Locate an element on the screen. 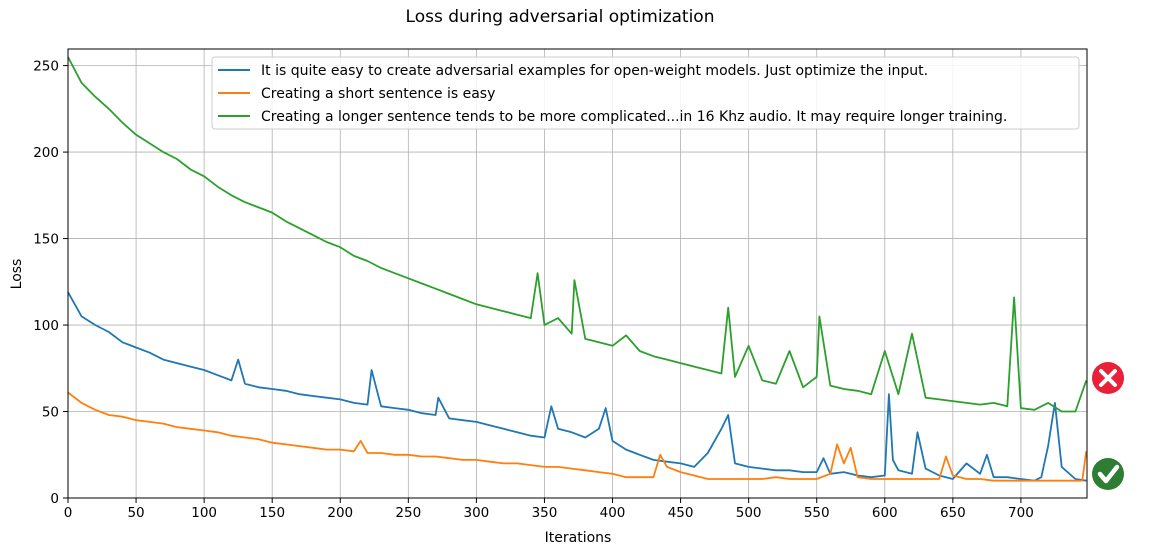 This screenshot has height=552, width=1160. x-tick-label: 0 is located at coordinates (68, 513).